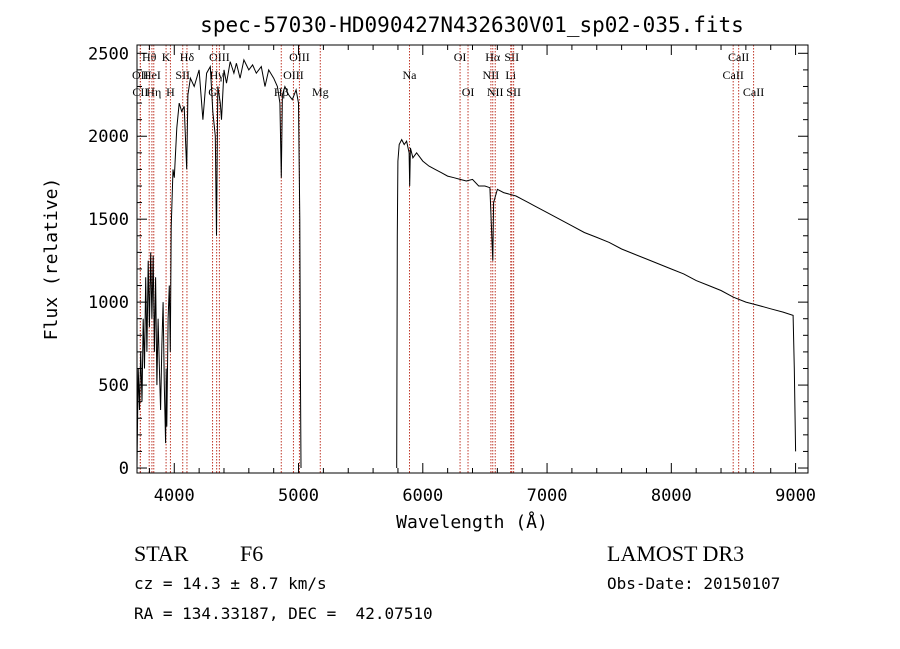  I want to click on redshift-value: cz = 14.3 ± 8.7 km/s, so click(230, 583).